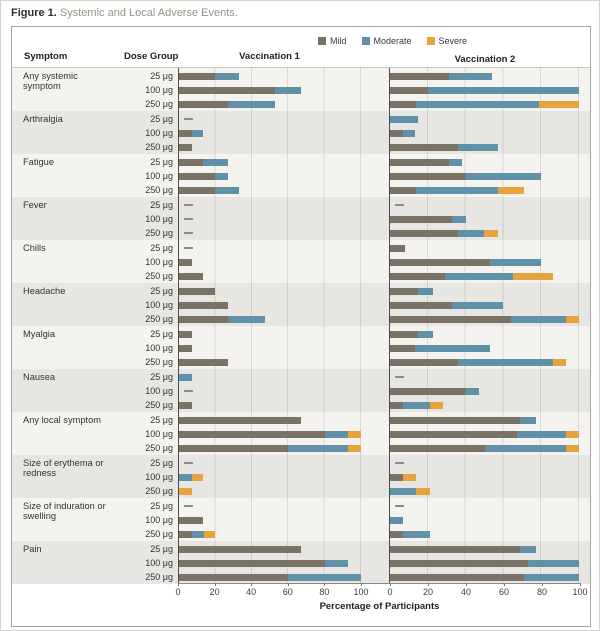  Describe the element at coordinates (301, 591) in the screenshot. I see `x-axis: 0 20 40 60 80 100 0 20 40 60 80 100` at that location.